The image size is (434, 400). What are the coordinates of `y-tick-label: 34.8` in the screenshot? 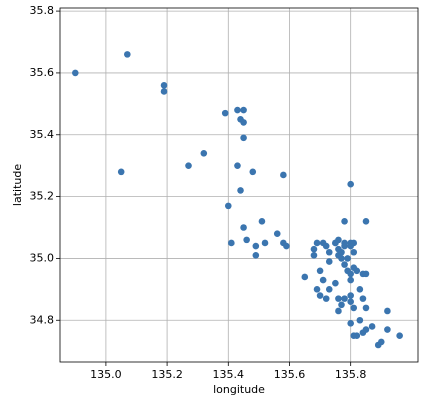 It's located at (42, 319).